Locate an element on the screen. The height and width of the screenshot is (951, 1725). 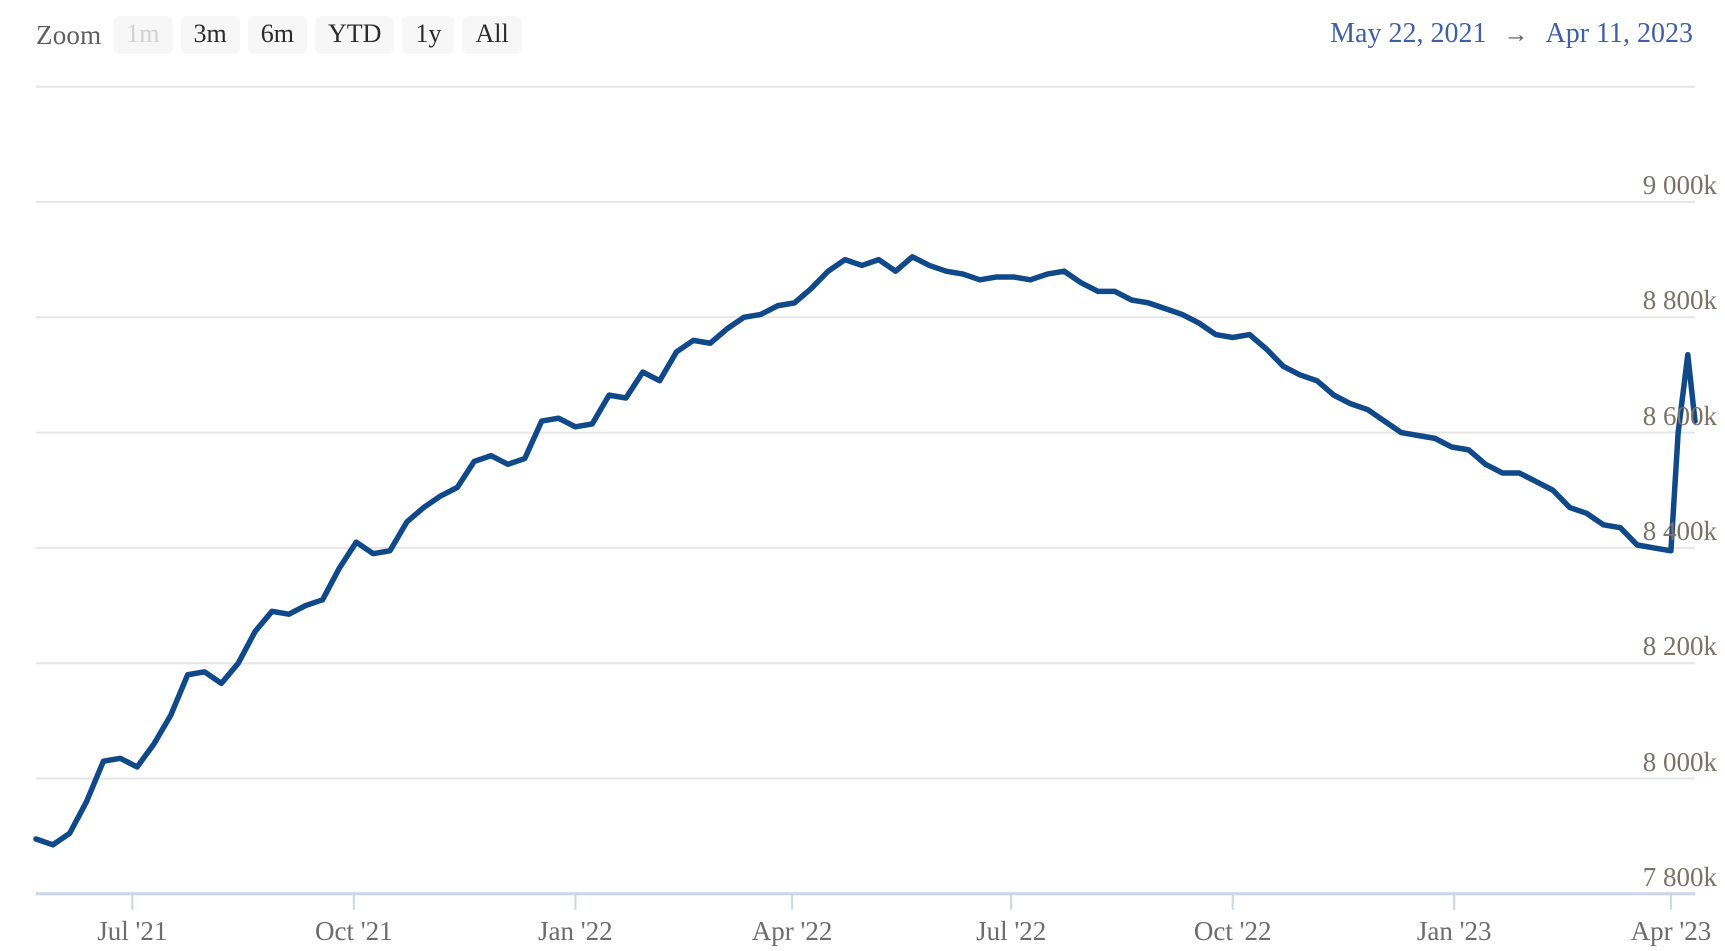
date-range-selector: May 22, 2021 → Apr 11, 2023 is located at coordinates (1511, 34).